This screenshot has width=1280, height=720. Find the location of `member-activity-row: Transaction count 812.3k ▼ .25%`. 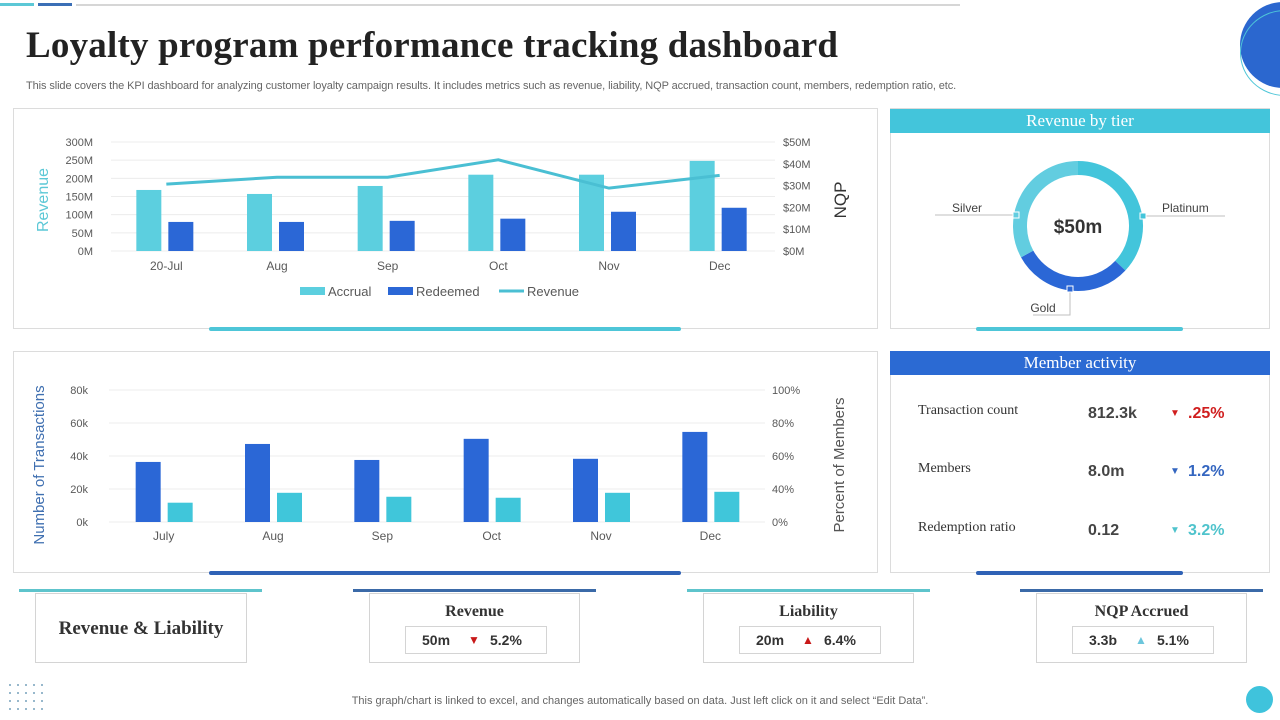

member-activity-row: Transaction count 812.3k ▼ .25% is located at coordinates (1088, 415).